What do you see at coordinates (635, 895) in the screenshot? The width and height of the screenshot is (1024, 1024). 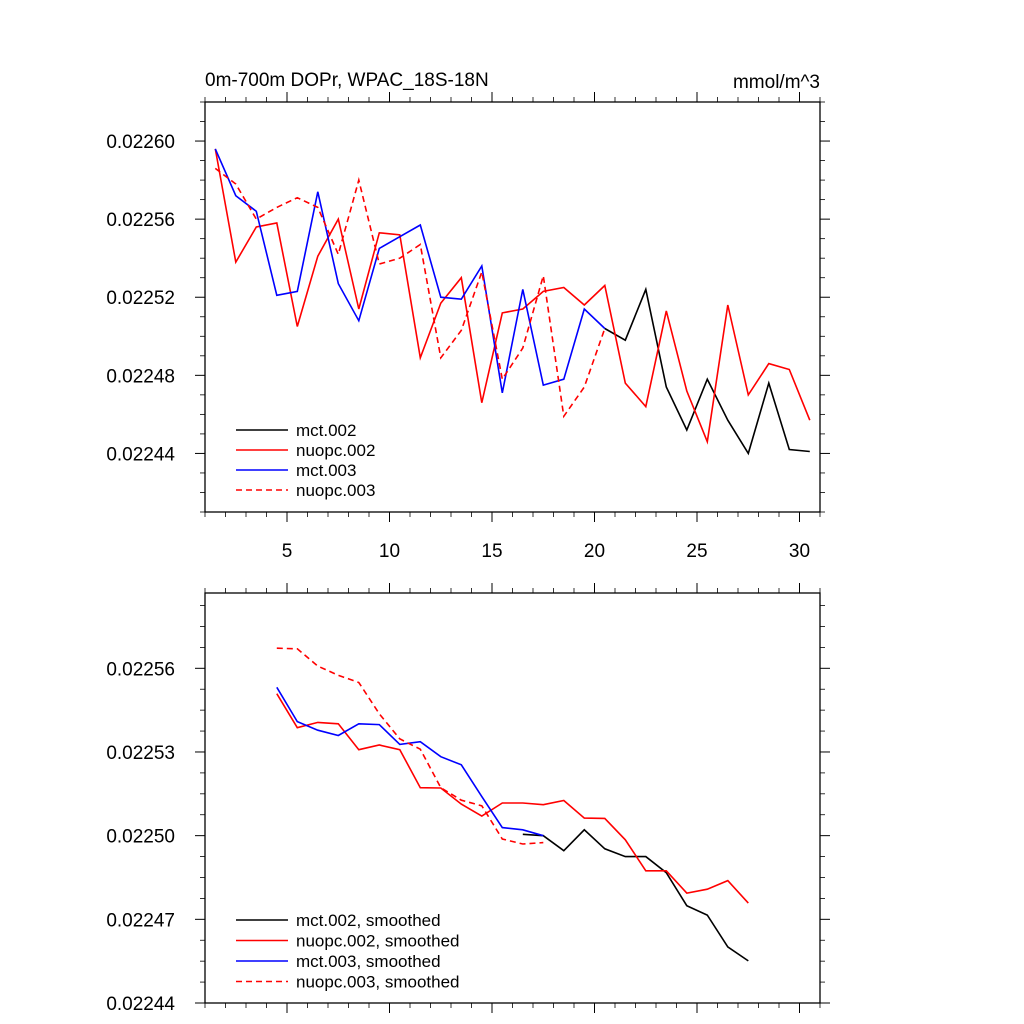 I see `series-line-mct-002-smoothed` at bounding box center [635, 895].